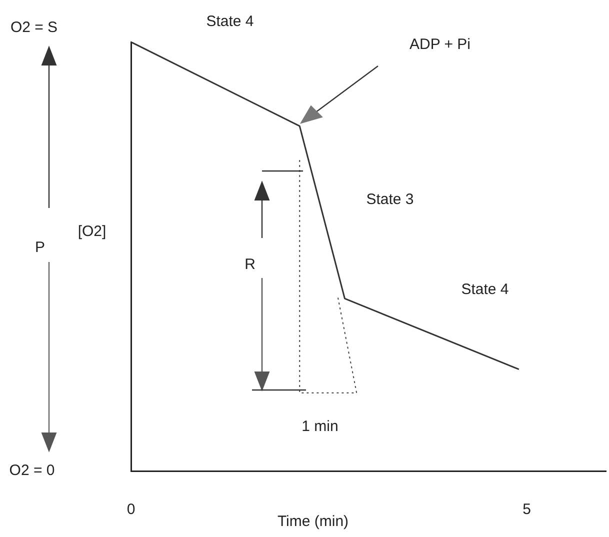 The height and width of the screenshot is (537, 609). I want to click on text: State 4, so click(230, 21).